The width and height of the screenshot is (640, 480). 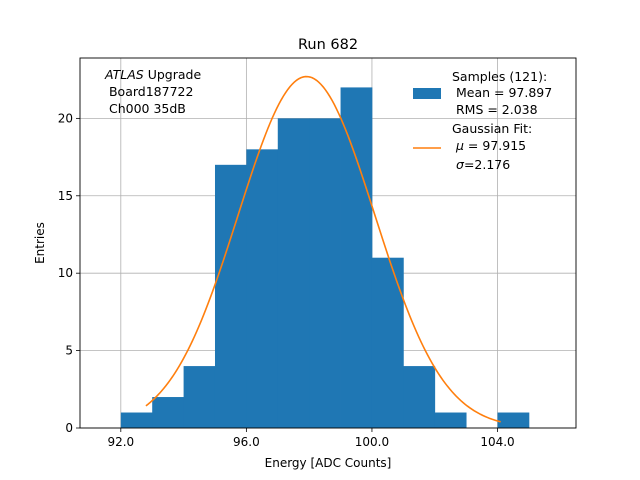 I want to click on annotation-line-2: Board187722, so click(x=149, y=91).